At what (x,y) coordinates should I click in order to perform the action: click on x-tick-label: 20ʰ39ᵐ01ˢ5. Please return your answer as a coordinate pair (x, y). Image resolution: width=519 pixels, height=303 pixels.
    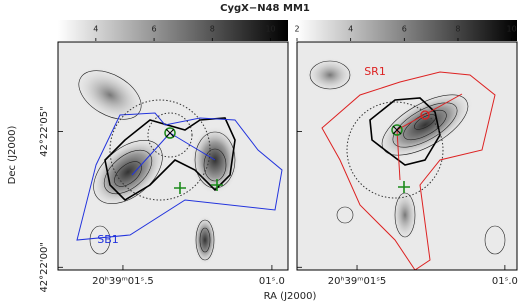
    Looking at the image, I should click on (357, 281).